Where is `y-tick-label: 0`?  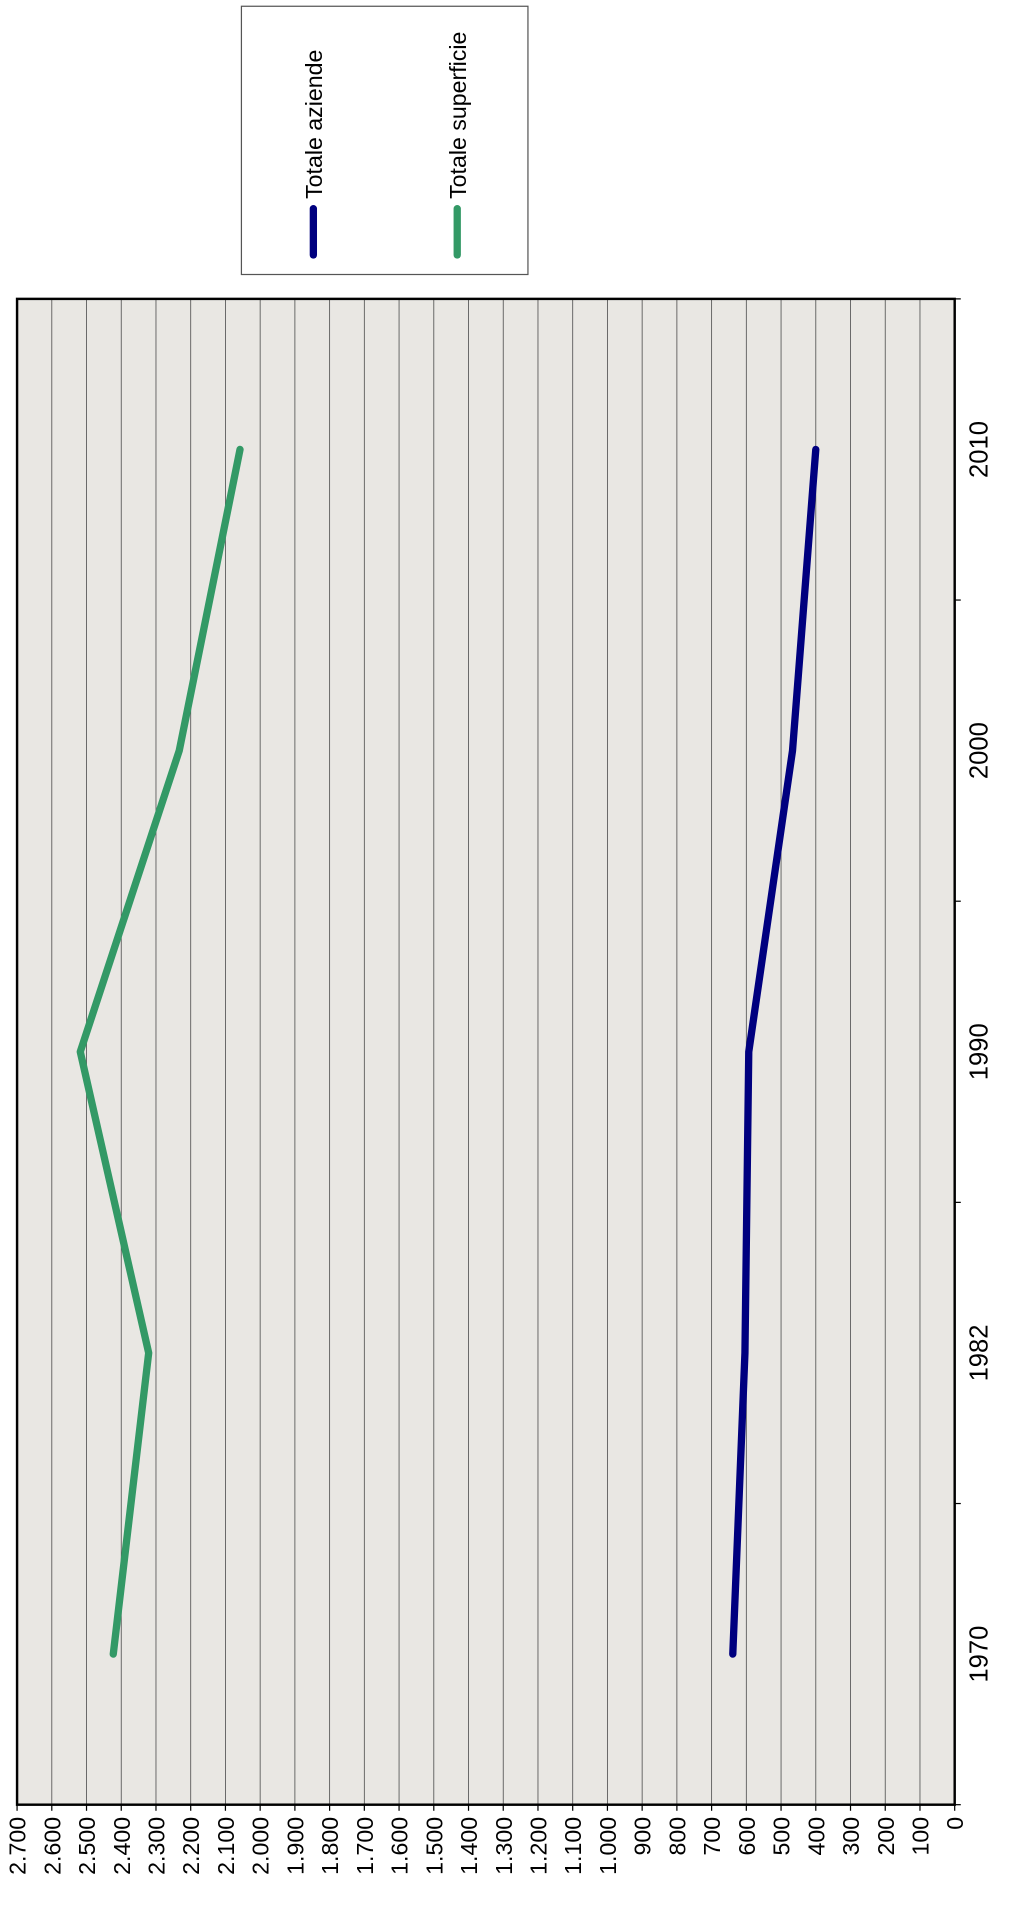 y-tick-label: 0 is located at coordinates (955, 1823).